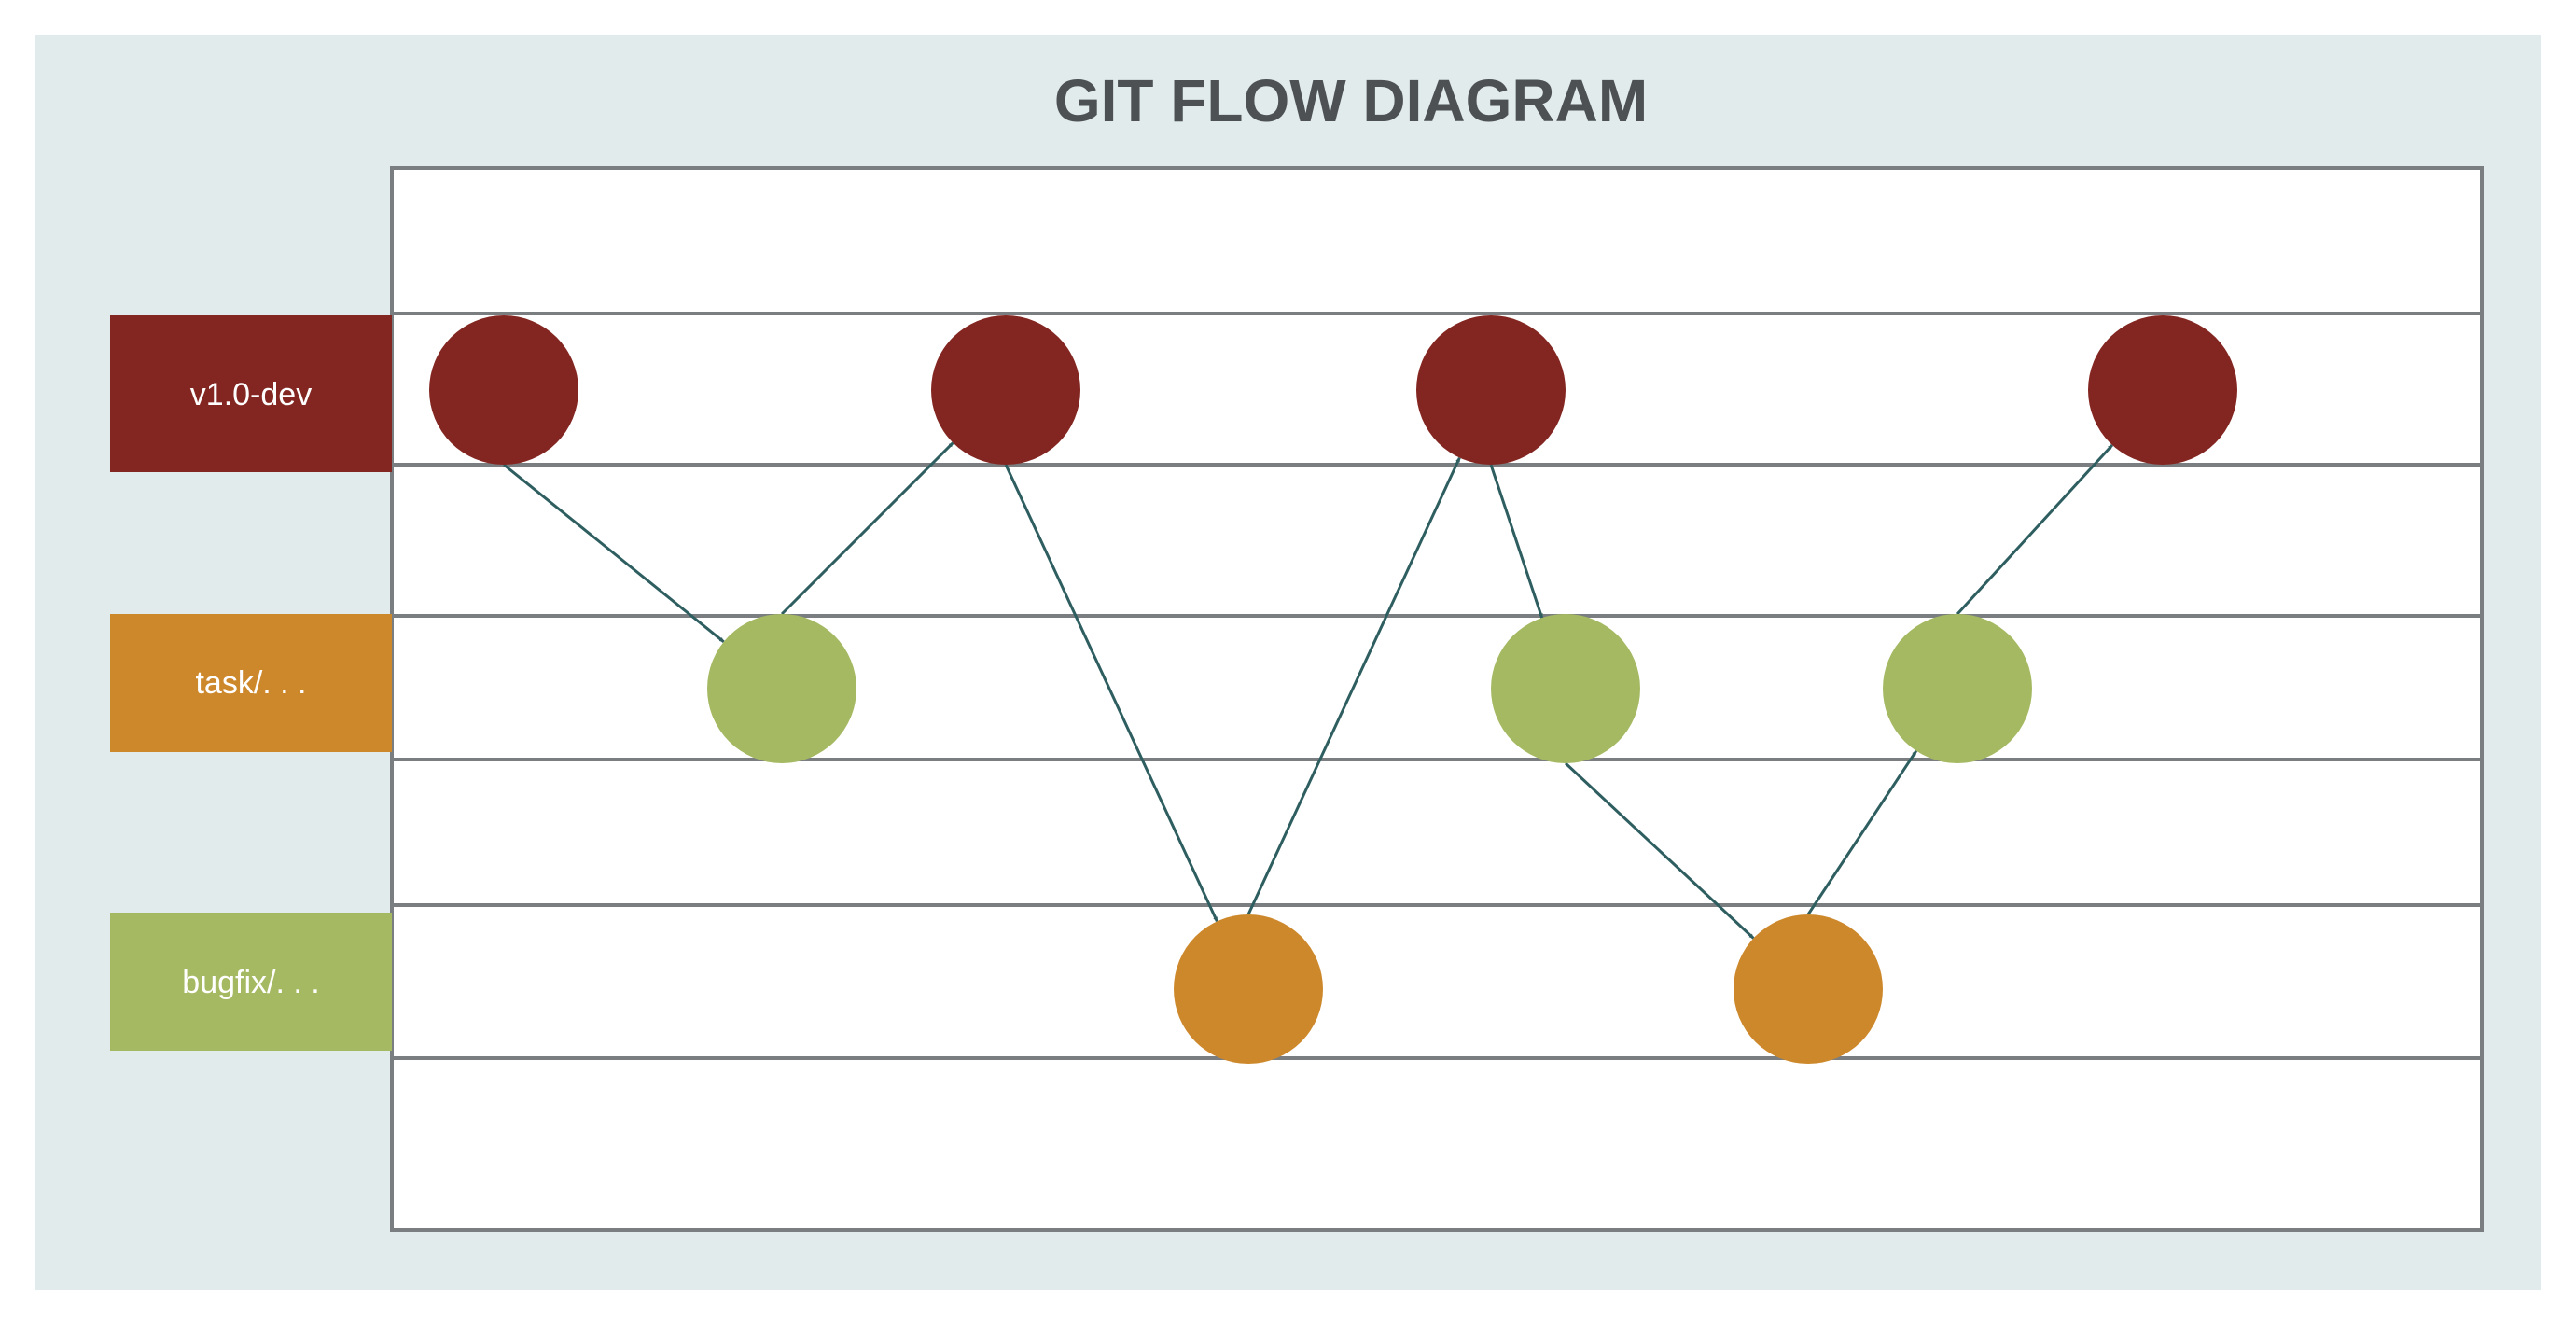 The image size is (2576, 1325). What do you see at coordinates (1351, 100) in the screenshot?
I see `diagram-title: GIT FLOW DIAGRAM` at bounding box center [1351, 100].